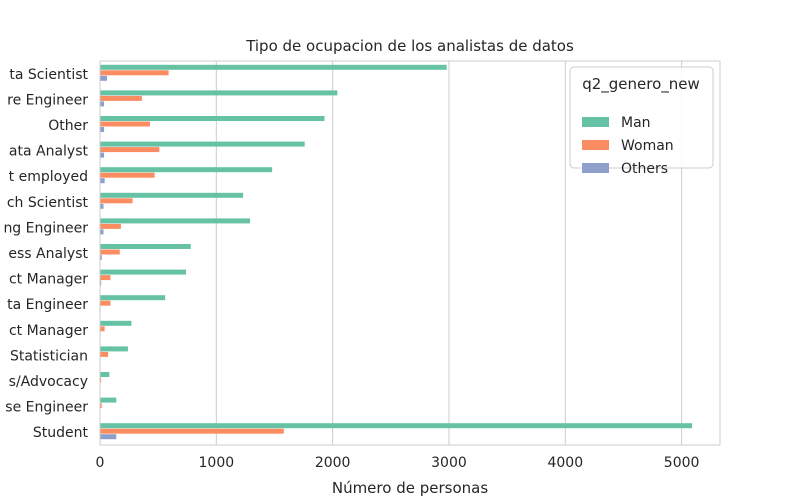 This screenshot has width=800, height=500. What do you see at coordinates (641, 84) in the screenshot?
I see `legend-title: q2_genero_new` at bounding box center [641, 84].